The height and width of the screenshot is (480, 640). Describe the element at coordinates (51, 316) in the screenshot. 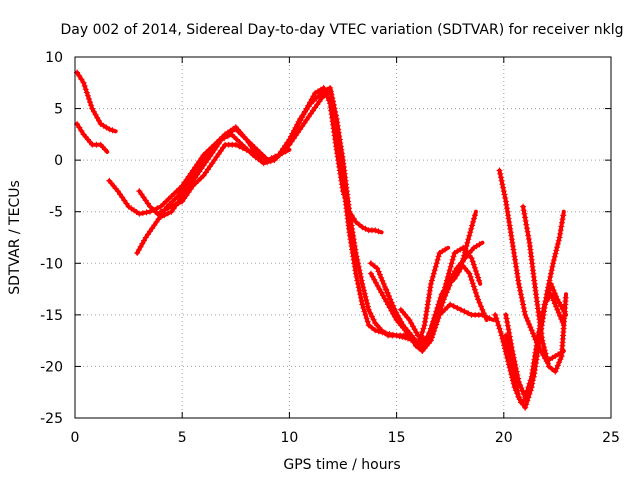

I see `y-tick-label: -15` at that location.